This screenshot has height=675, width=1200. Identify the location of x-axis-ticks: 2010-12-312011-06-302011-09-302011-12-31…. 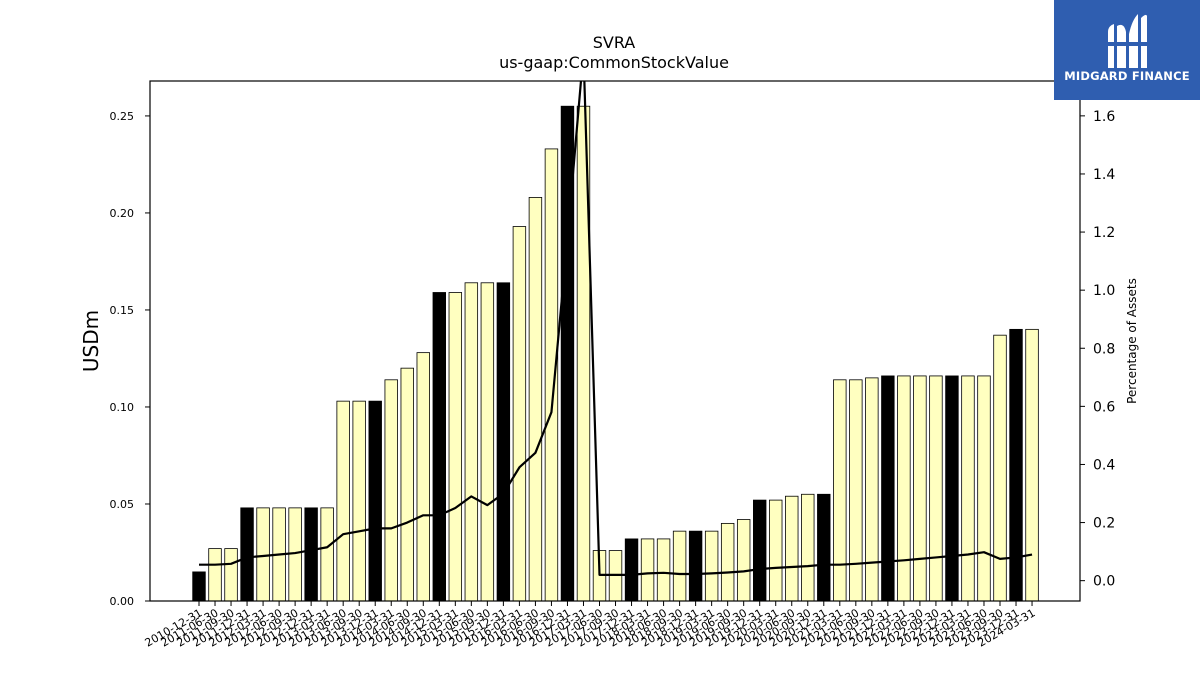
(590, 625).